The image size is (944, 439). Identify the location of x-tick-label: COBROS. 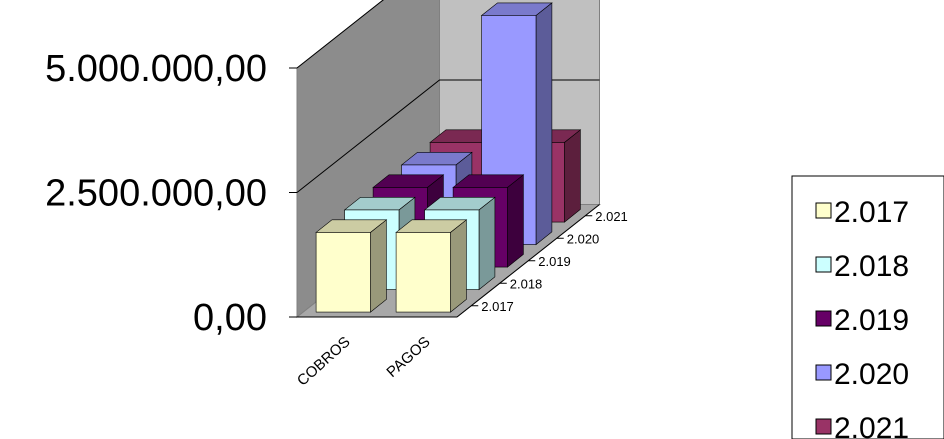
(324, 361).